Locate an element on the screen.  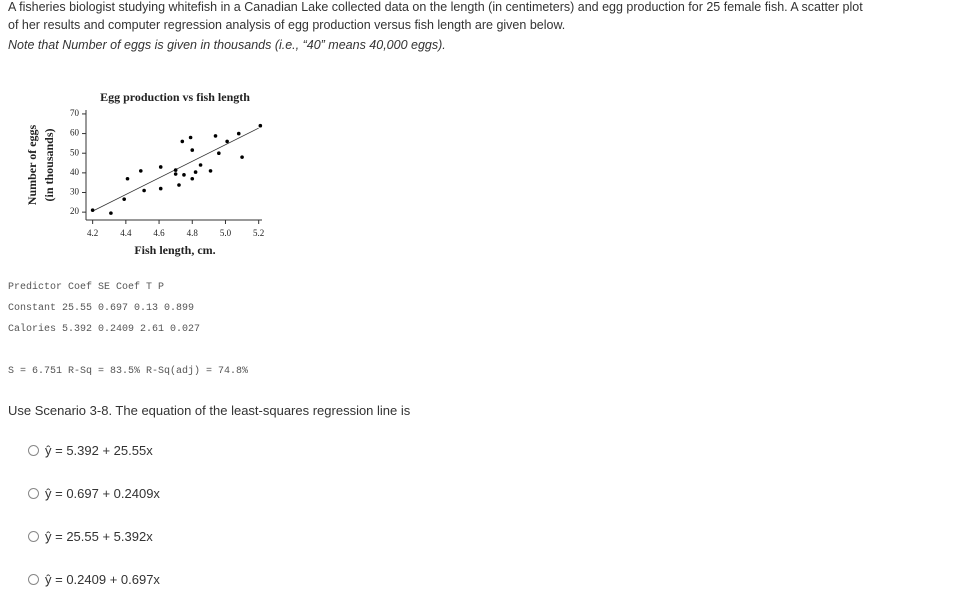
y-tick-label: 60 is located at coordinates (75, 133).